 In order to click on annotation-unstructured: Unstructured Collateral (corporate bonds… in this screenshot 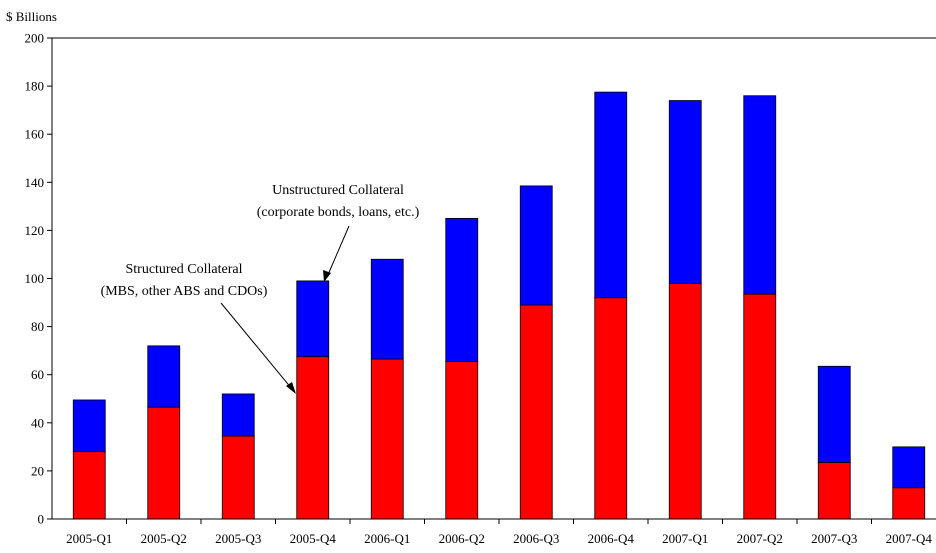, I will do `click(338, 232)`.